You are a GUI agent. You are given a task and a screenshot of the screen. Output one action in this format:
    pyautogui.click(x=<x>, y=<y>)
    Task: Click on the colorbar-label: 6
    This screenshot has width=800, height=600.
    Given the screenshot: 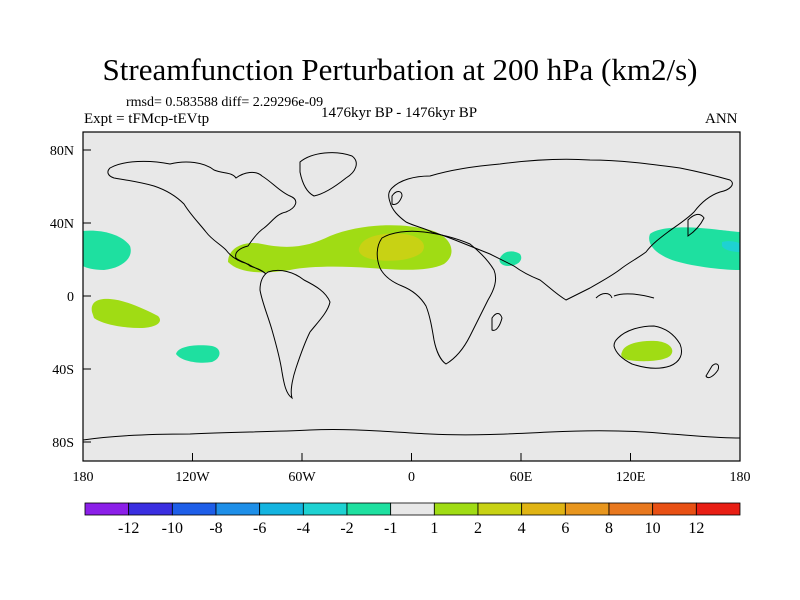 What is the action you would take?
    pyautogui.click(x=565, y=528)
    